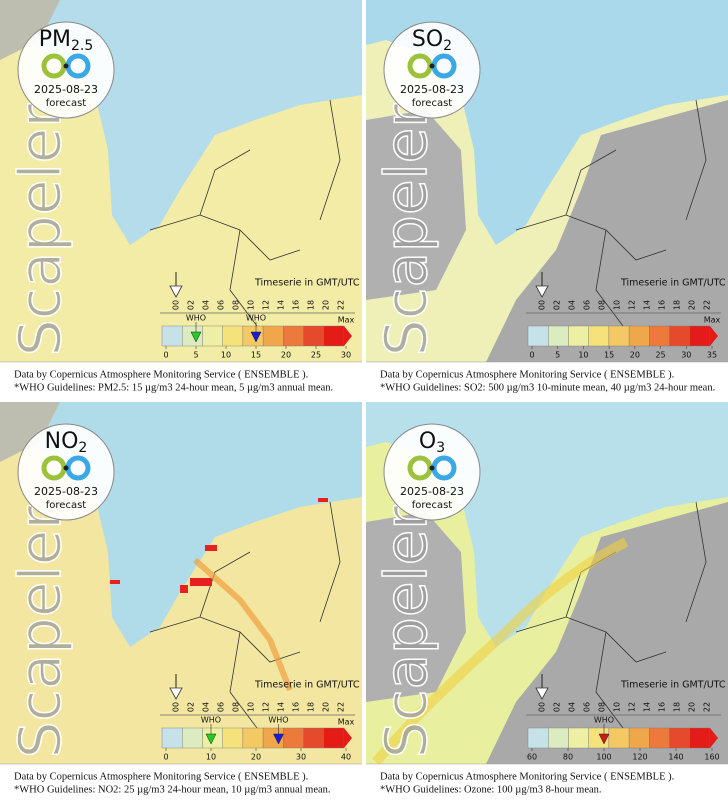 The height and width of the screenshot is (800, 728). Describe the element at coordinates (432, 505) in the screenshot. I see `forecast-label: forecast` at that location.